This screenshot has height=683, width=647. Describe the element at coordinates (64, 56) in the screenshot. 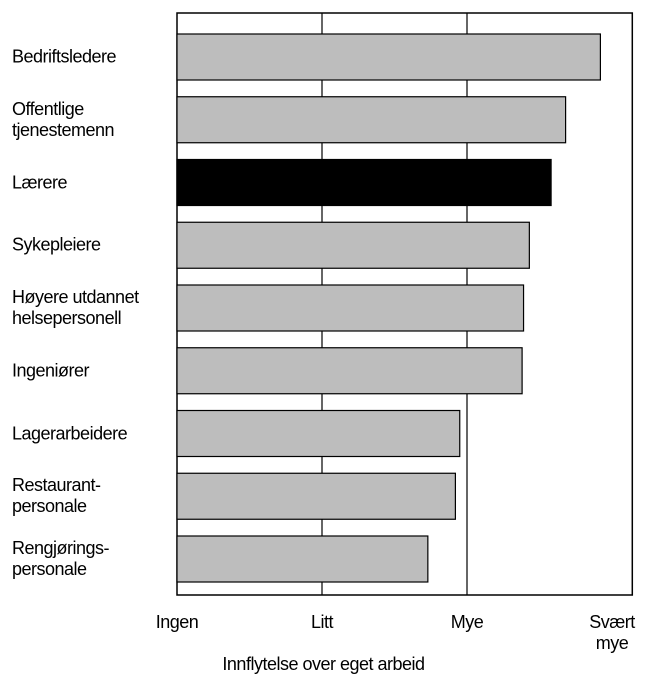

I see `y-tick-label: Bedriftsledere` at that location.